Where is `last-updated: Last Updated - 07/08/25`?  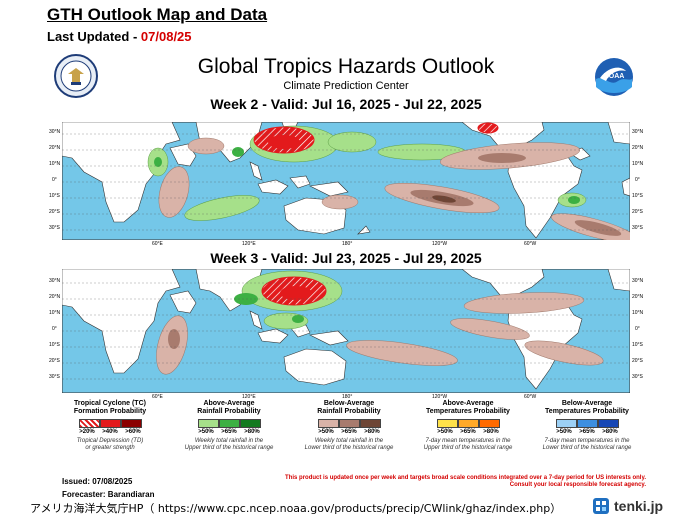 last-updated: Last Updated - 07/08/25 is located at coordinates (119, 36).